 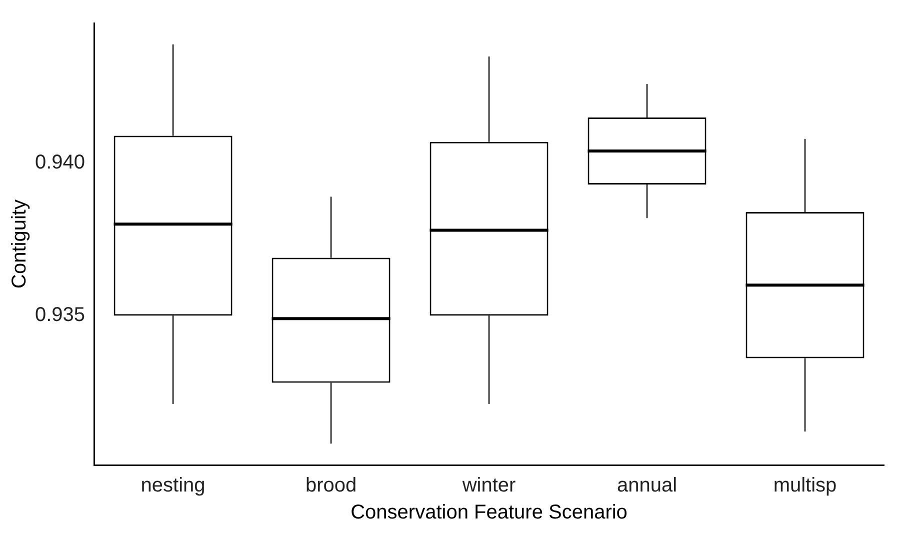 I want to click on x-tick-label: brood, so click(x=331, y=485).